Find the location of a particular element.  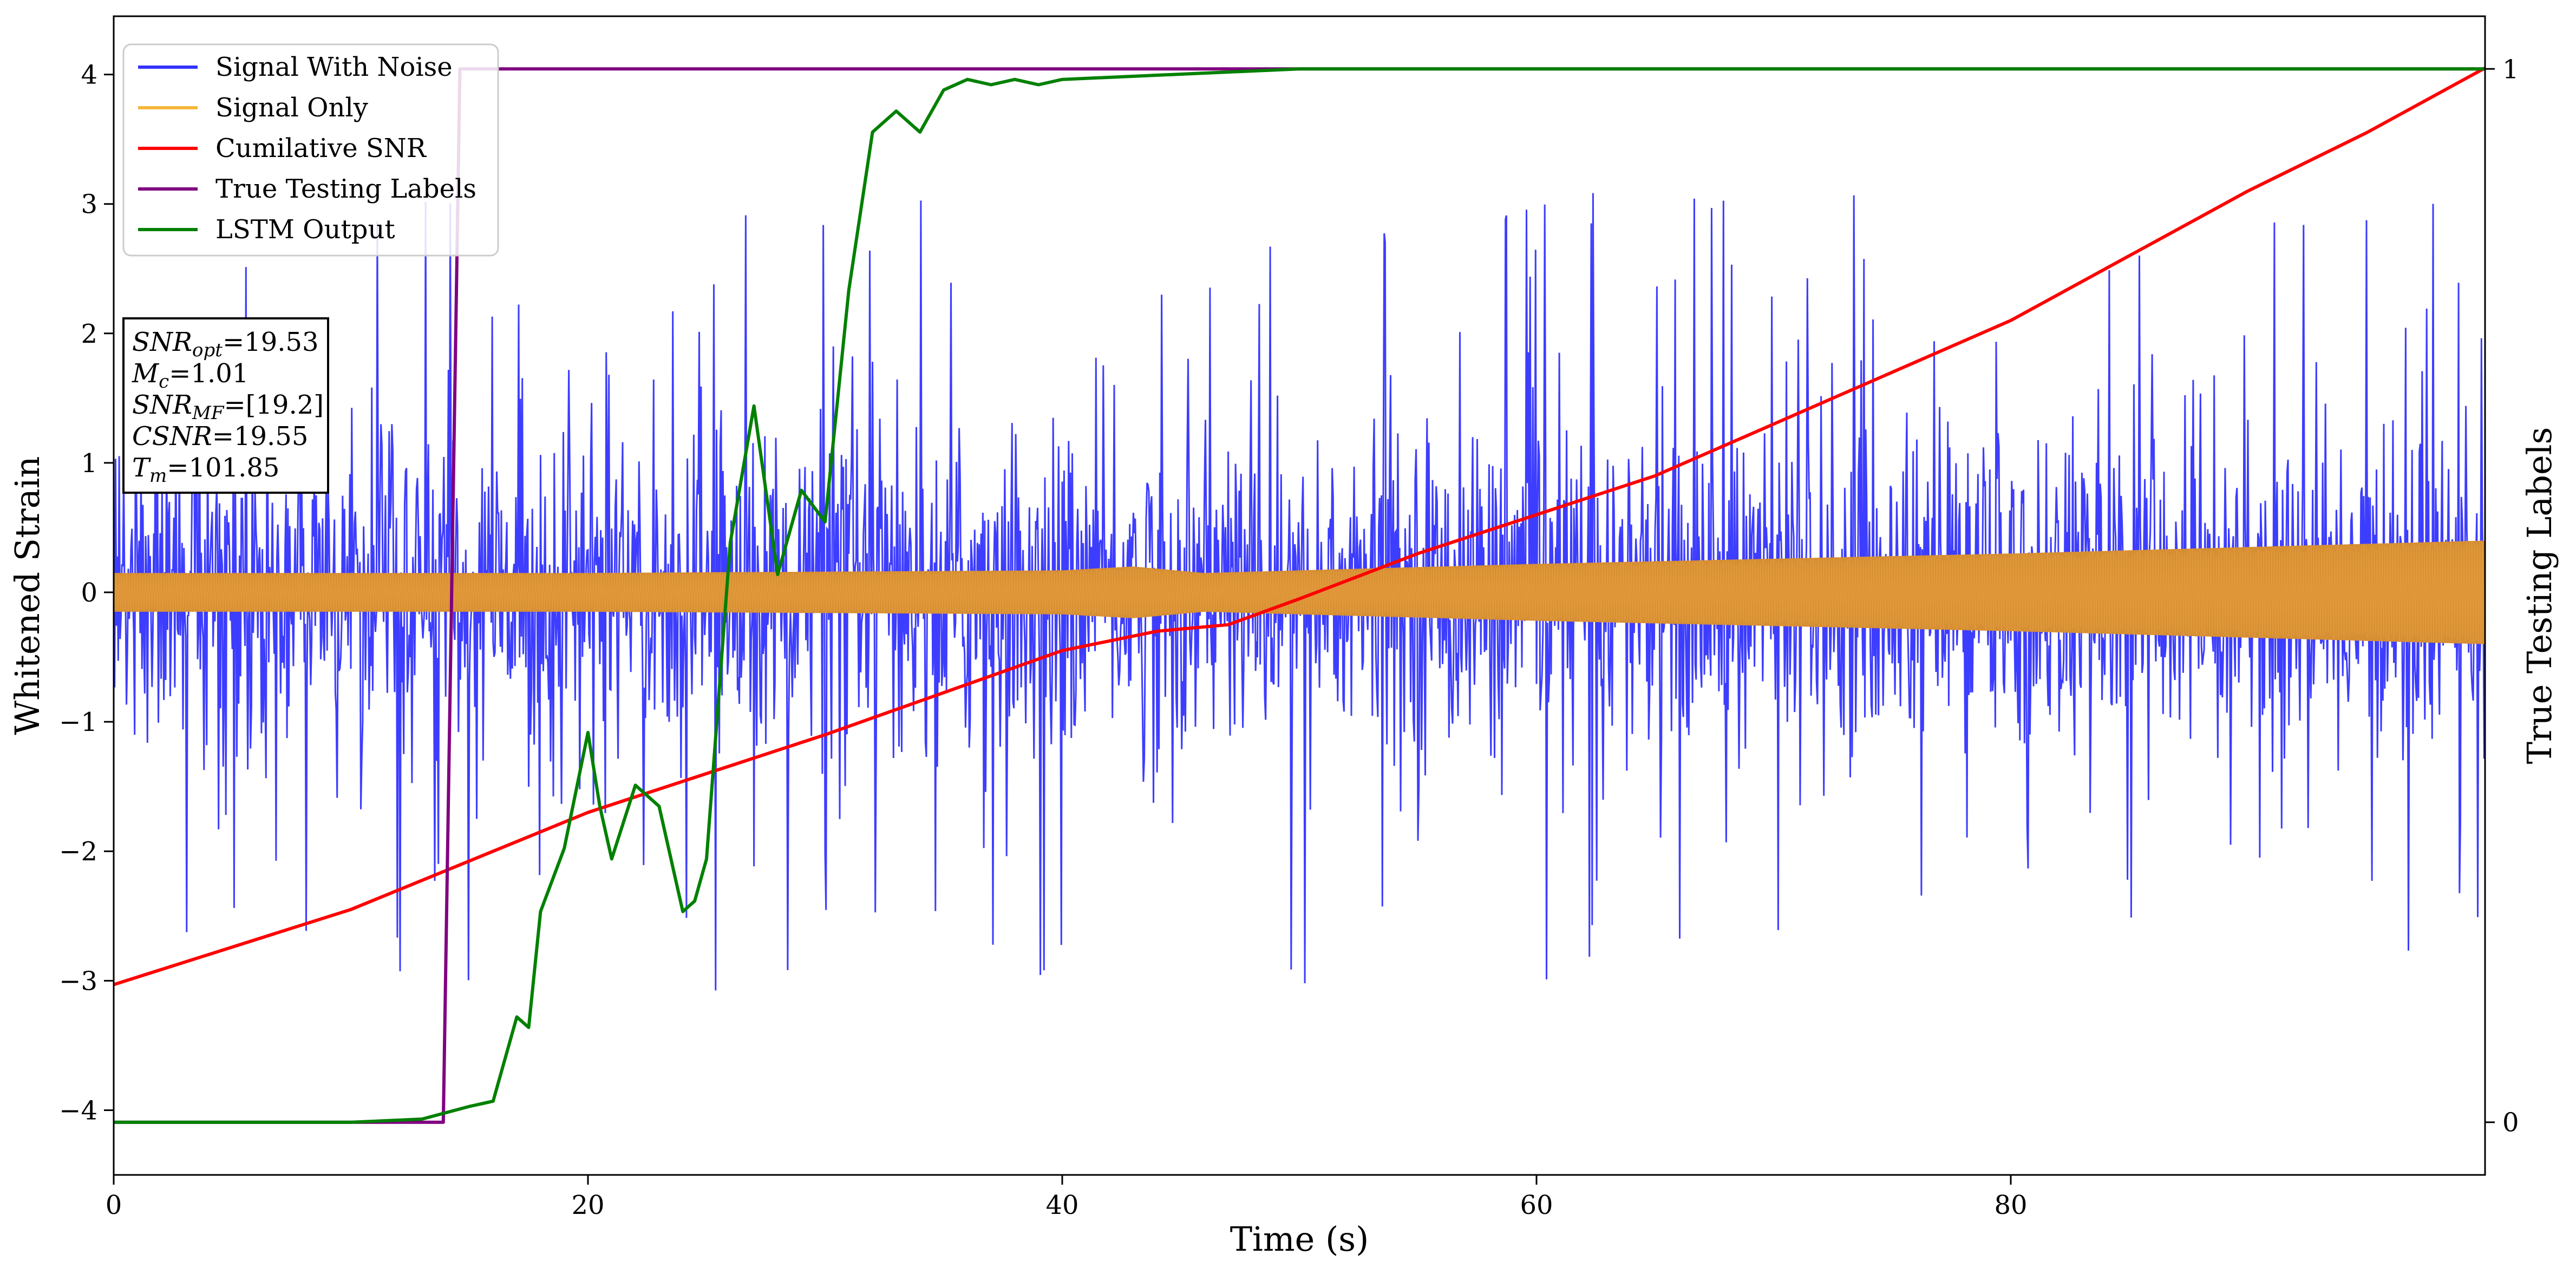

y-axis-label: Whitened Strain is located at coordinates (28, 595).